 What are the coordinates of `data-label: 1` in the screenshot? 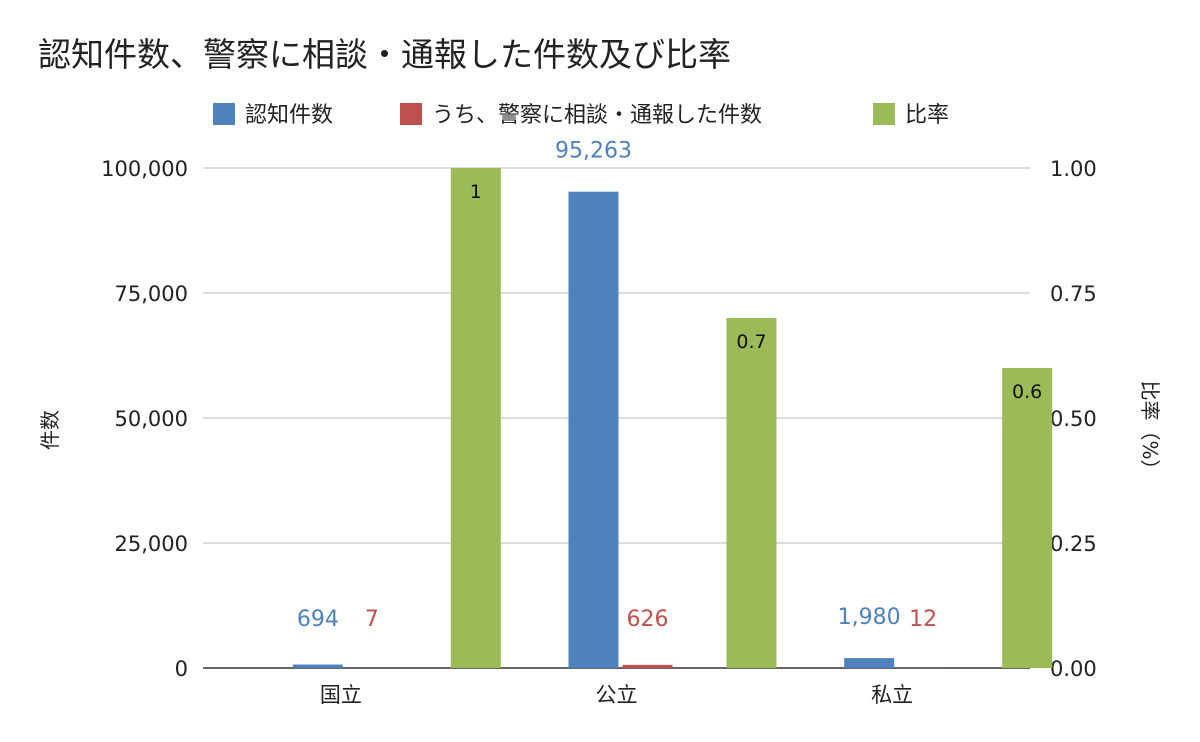 It's located at (476, 192).